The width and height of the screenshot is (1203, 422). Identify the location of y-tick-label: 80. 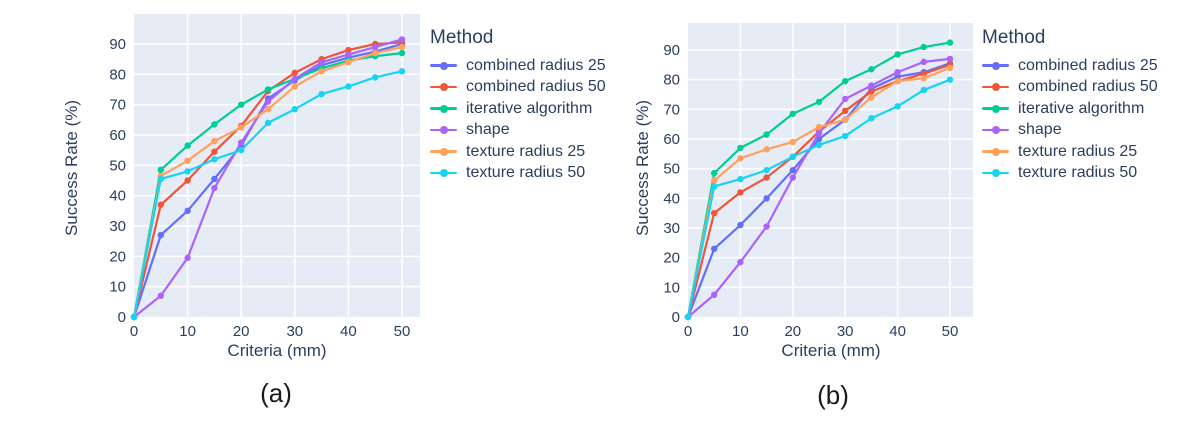
(671, 80).